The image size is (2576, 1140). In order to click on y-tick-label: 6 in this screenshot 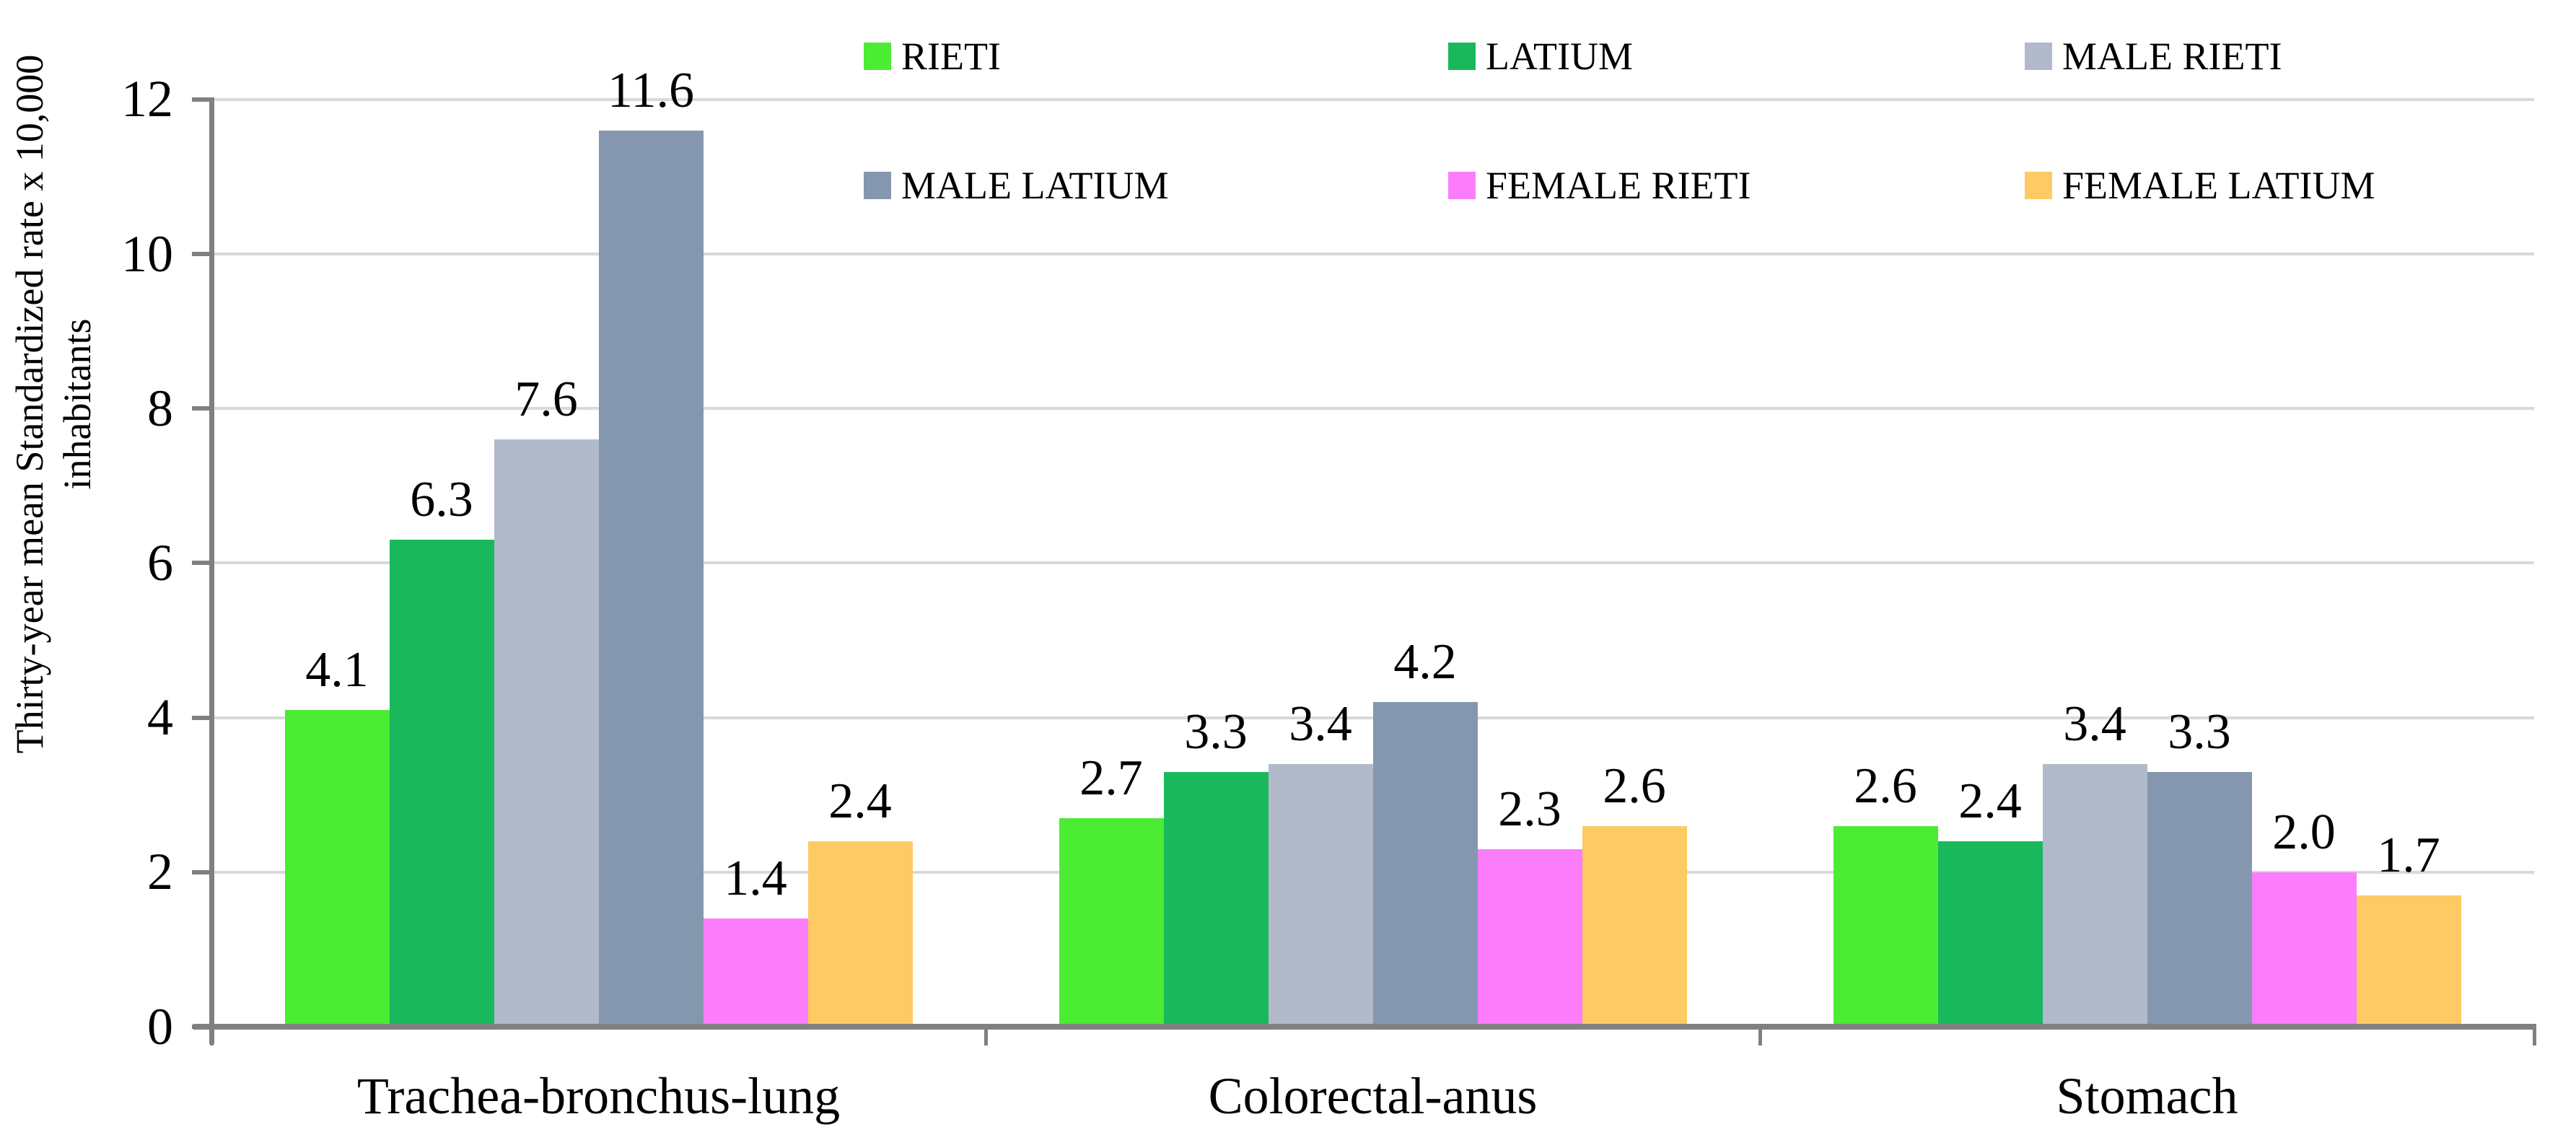, I will do `click(160, 562)`.